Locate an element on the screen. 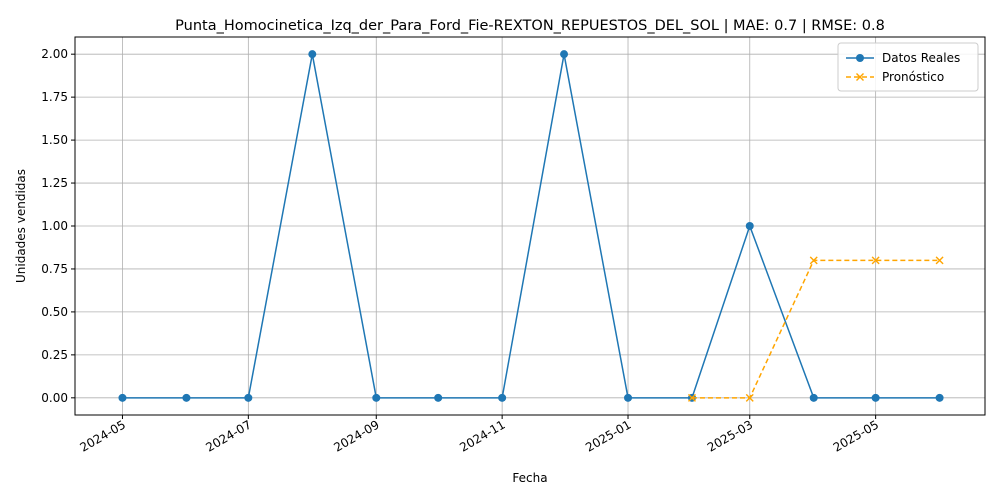  x-tick-label: 2025-01 is located at coordinates (608, 435).